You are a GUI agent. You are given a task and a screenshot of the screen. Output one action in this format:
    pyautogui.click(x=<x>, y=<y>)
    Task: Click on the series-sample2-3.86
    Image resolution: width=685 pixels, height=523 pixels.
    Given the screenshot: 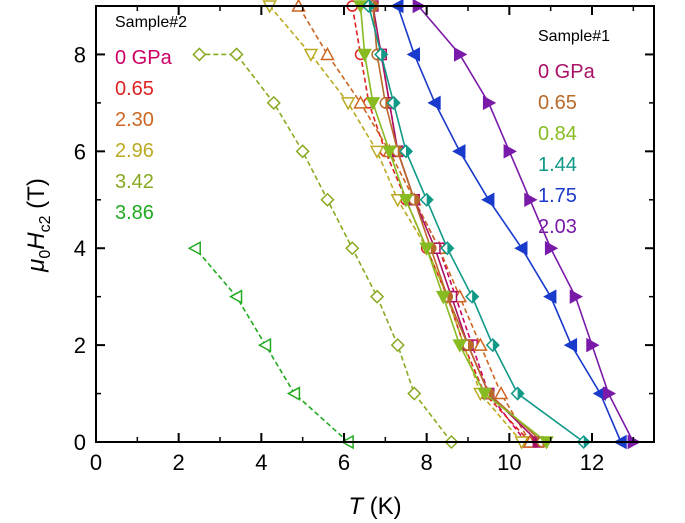 What is the action you would take?
    pyautogui.click(x=270, y=345)
    